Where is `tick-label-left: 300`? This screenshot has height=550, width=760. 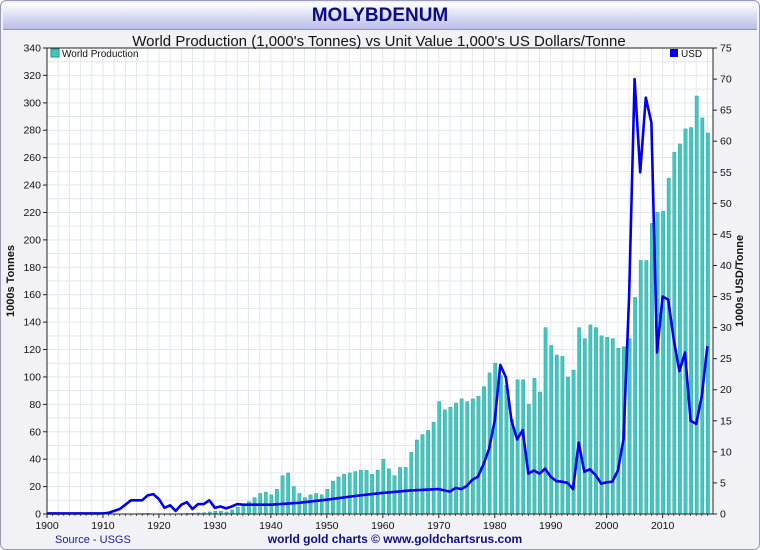
tick-label-left: 300 is located at coordinates (32, 103).